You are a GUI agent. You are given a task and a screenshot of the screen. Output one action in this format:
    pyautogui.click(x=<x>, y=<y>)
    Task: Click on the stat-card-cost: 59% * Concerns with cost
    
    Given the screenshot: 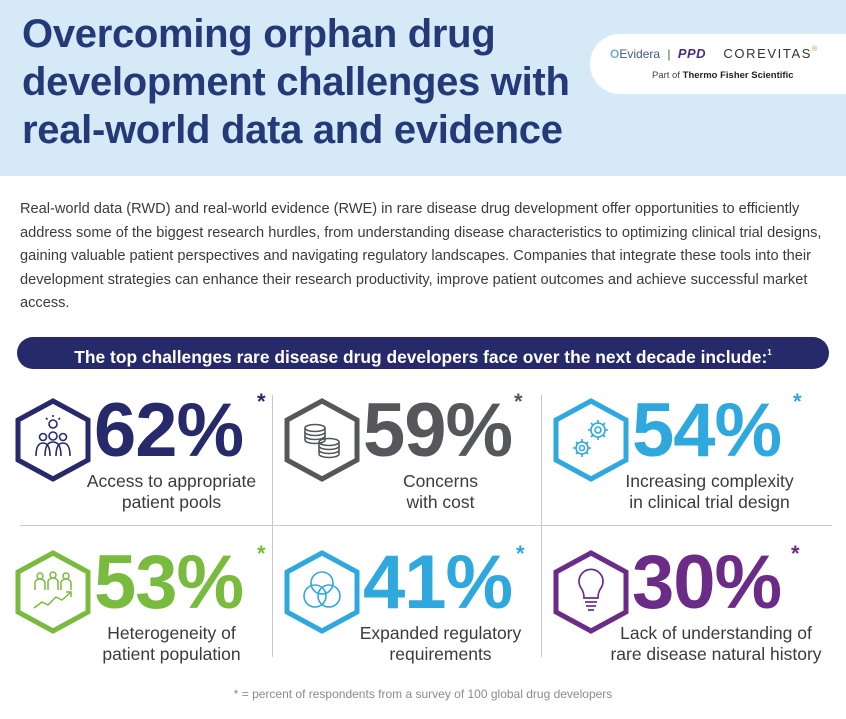 What is the action you would take?
    pyautogui.click(x=415, y=468)
    